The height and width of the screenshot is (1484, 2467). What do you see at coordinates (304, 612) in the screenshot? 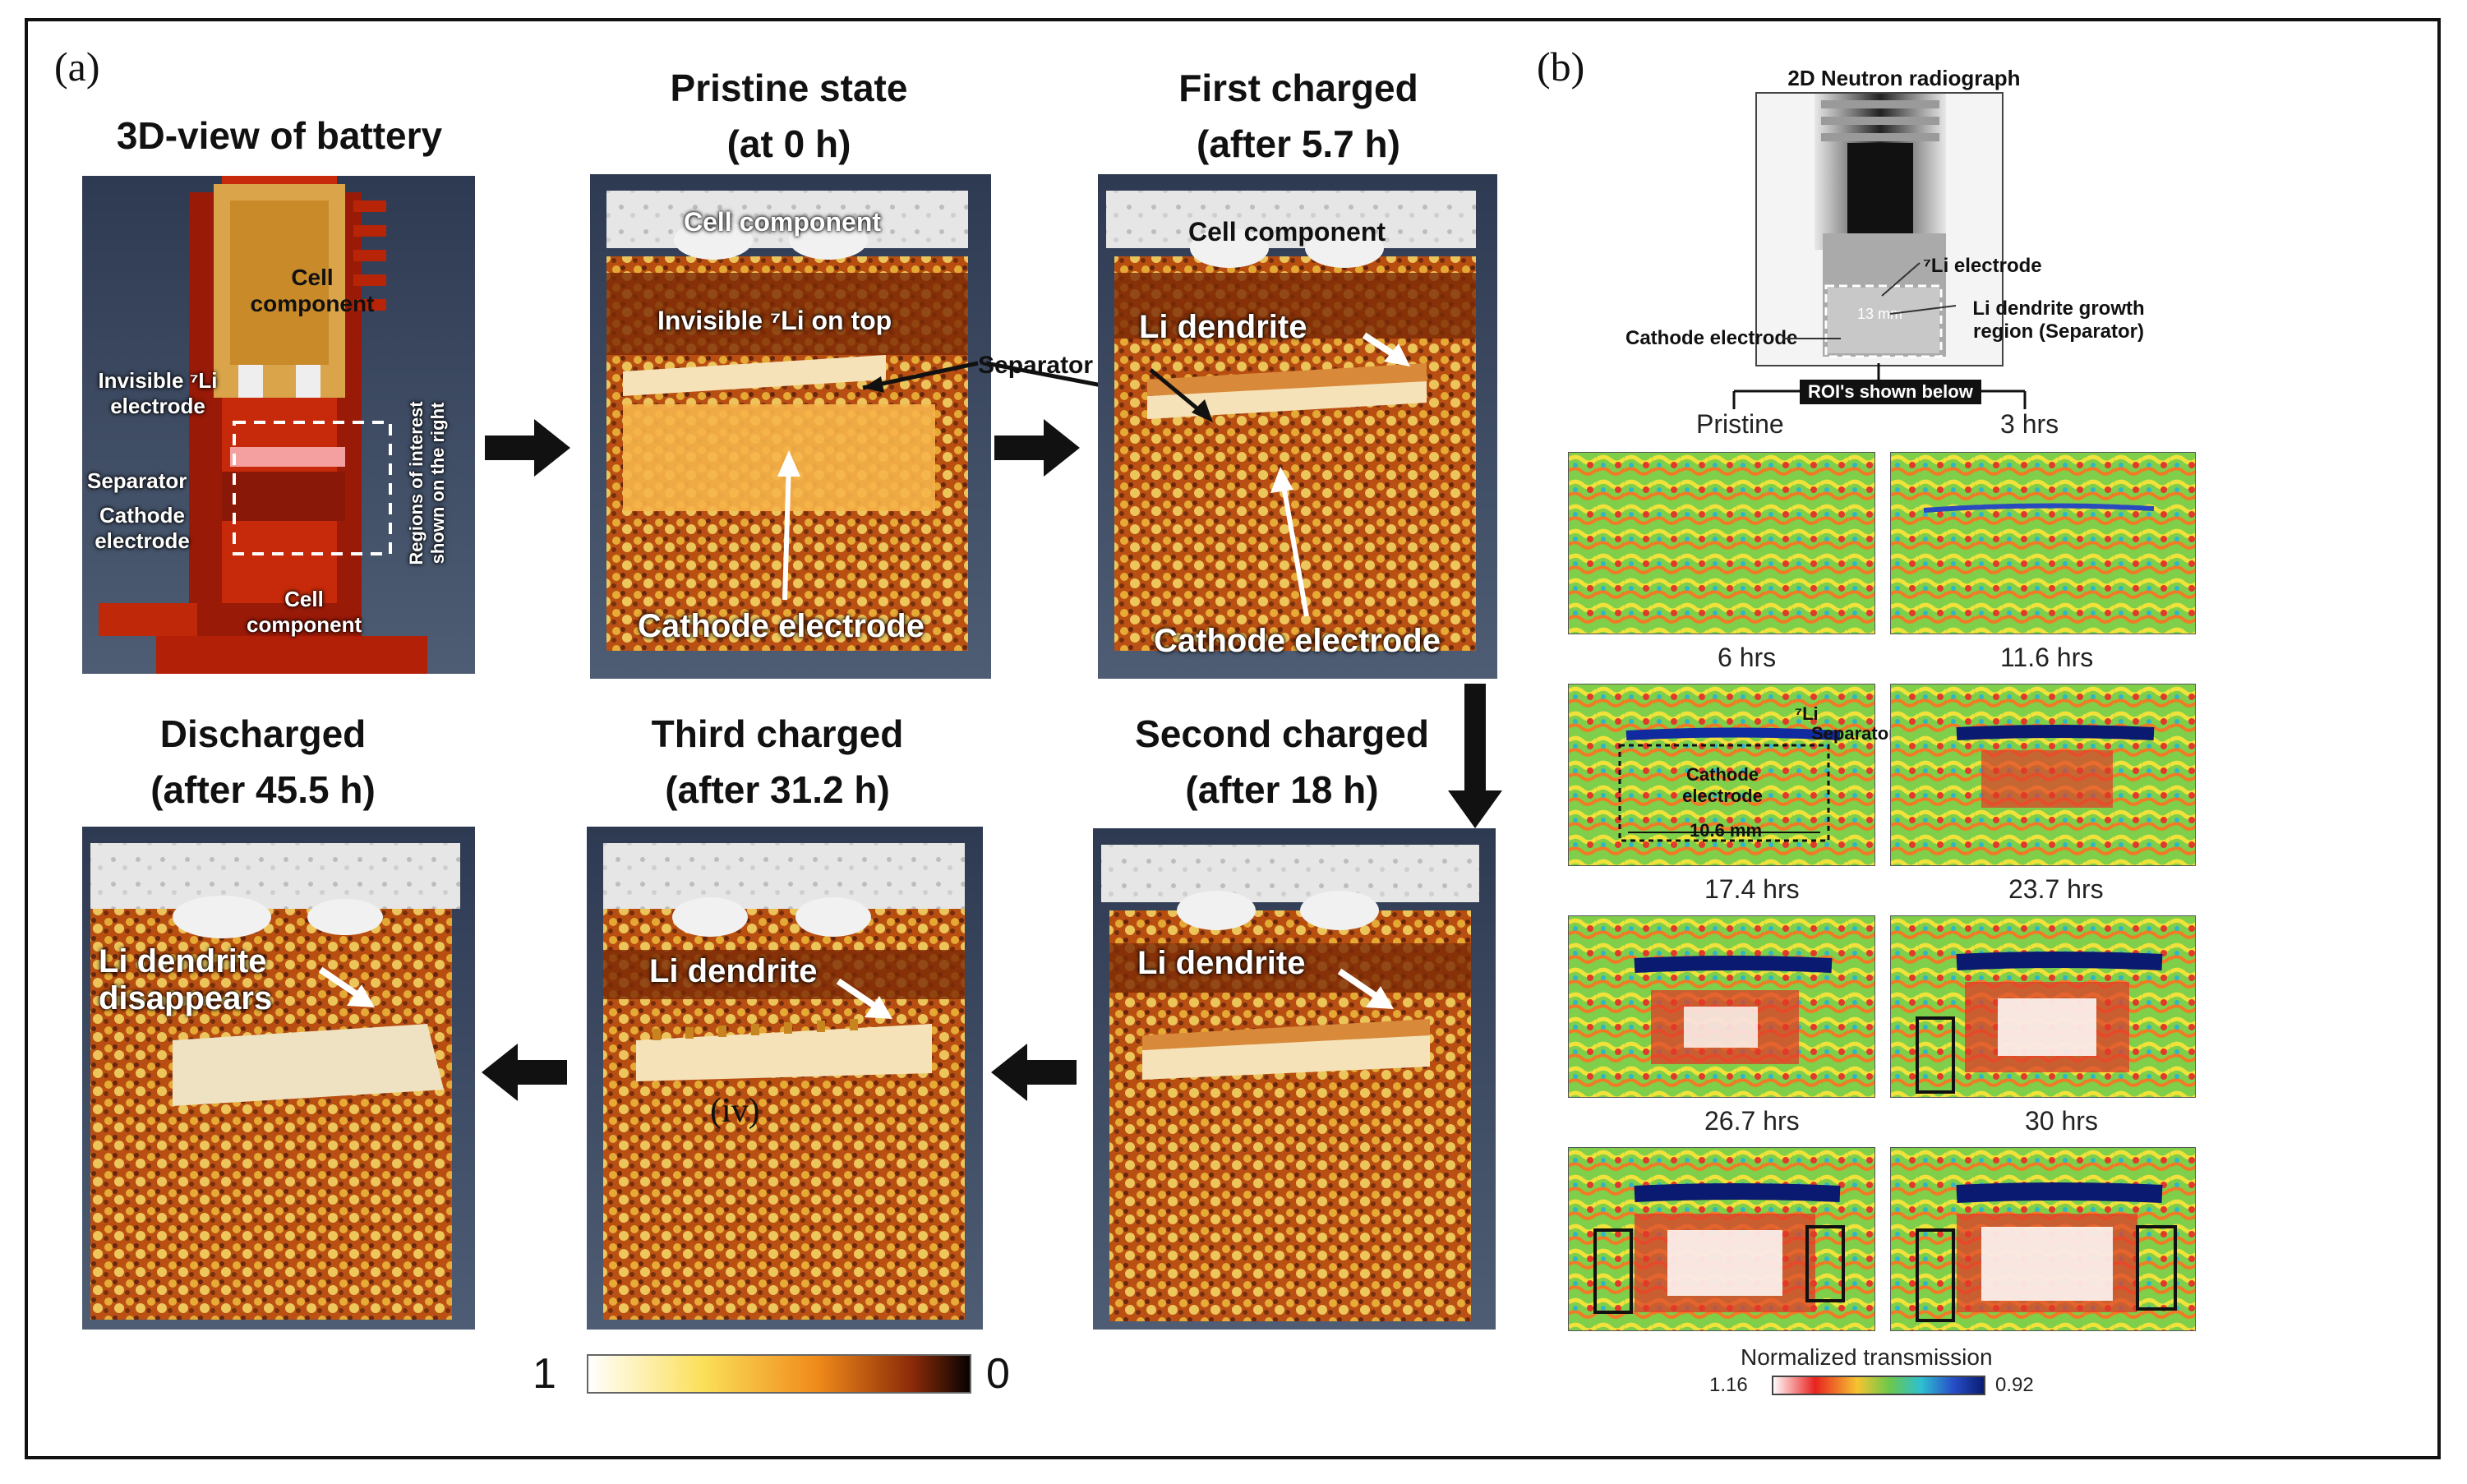
I see `battery-label-cell-bottom: Cell component` at bounding box center [304, 612].